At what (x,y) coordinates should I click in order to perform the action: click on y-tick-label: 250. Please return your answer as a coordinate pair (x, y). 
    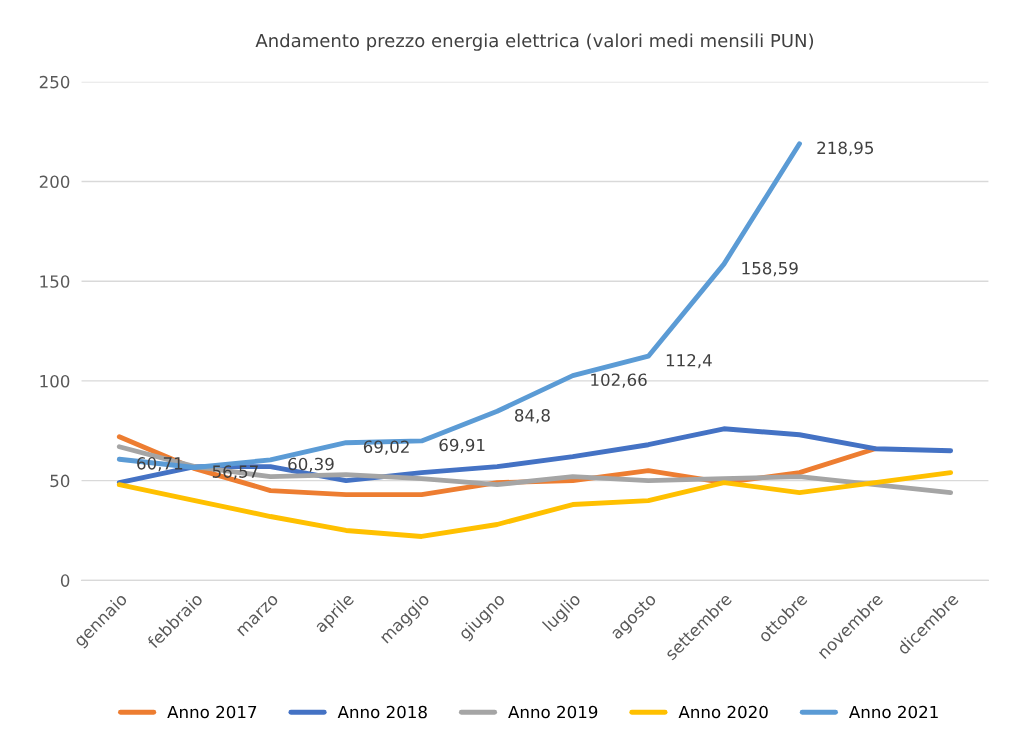
    Looking at the image, I should click on (54, 82).